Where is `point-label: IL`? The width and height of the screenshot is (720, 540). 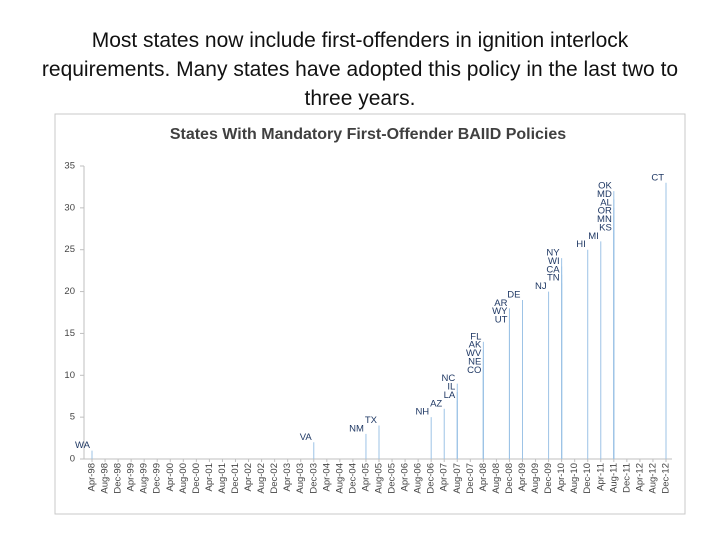 point-label: IL is located at coordinates (451, 387).